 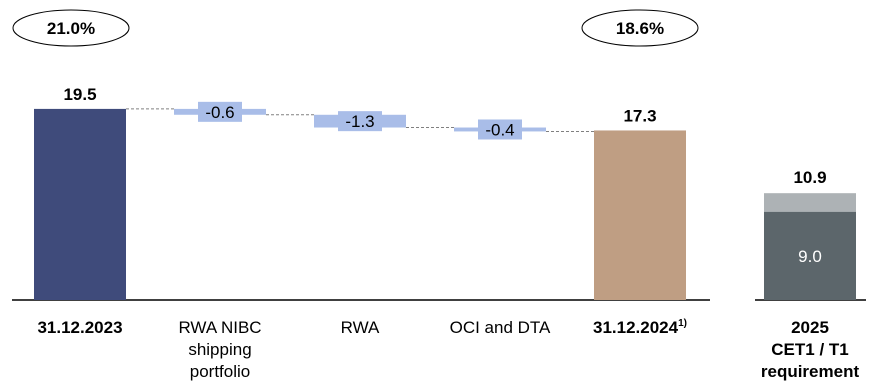 I want to click on data-label: -1.3, so click(x=359, y=121).